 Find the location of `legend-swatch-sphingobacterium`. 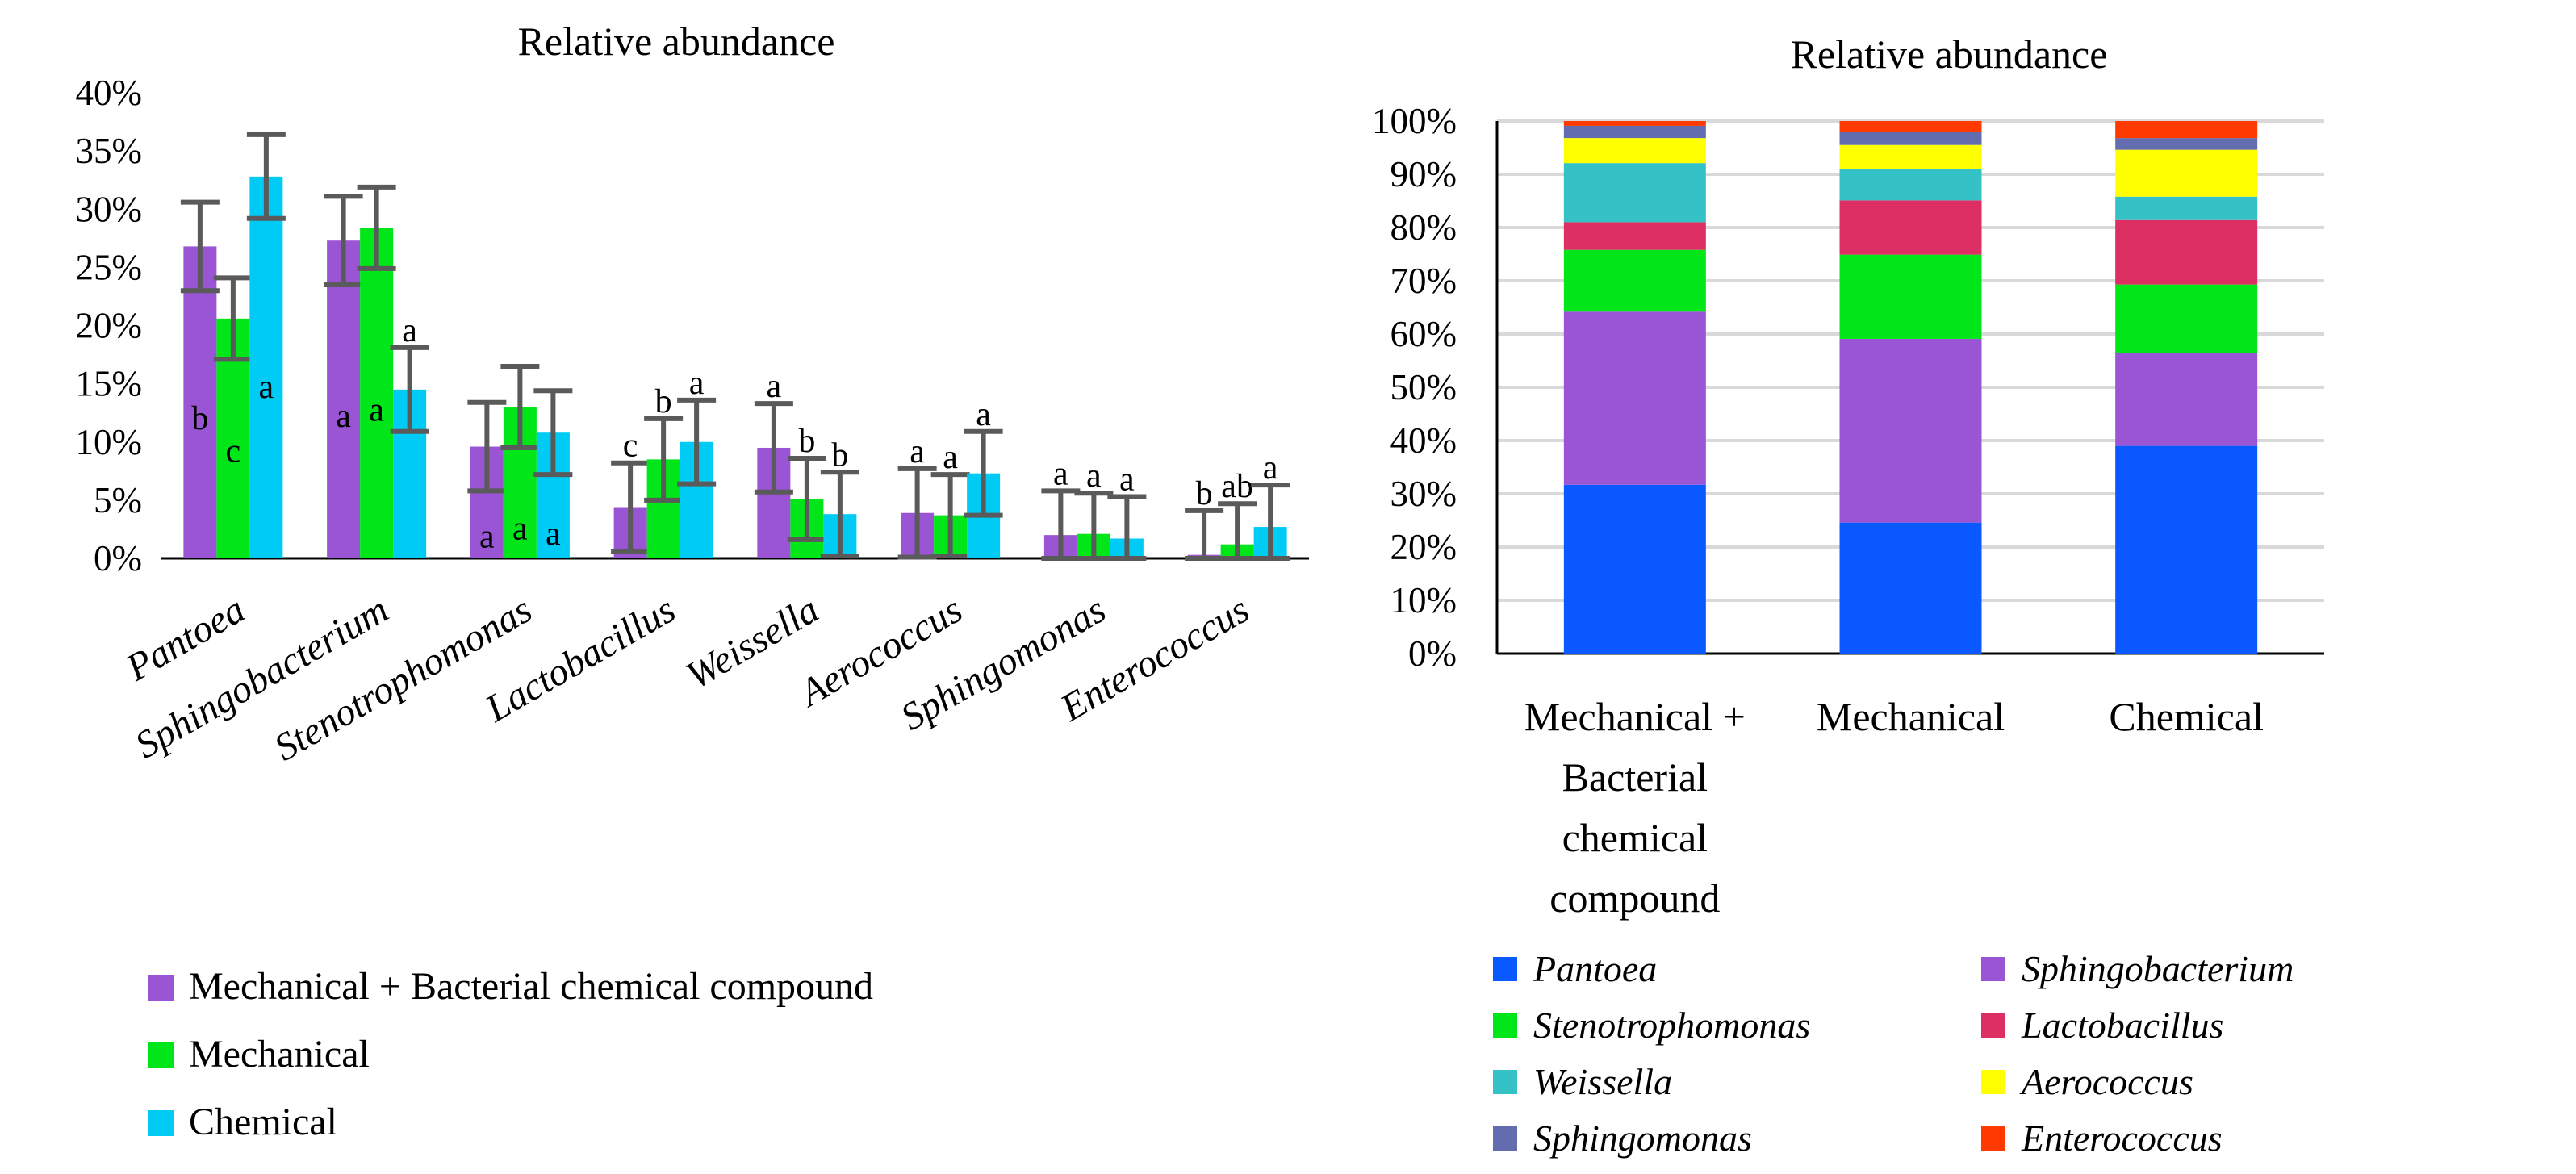

legend-swatch-sphingobacterium is located at coordinates (1993, 969).